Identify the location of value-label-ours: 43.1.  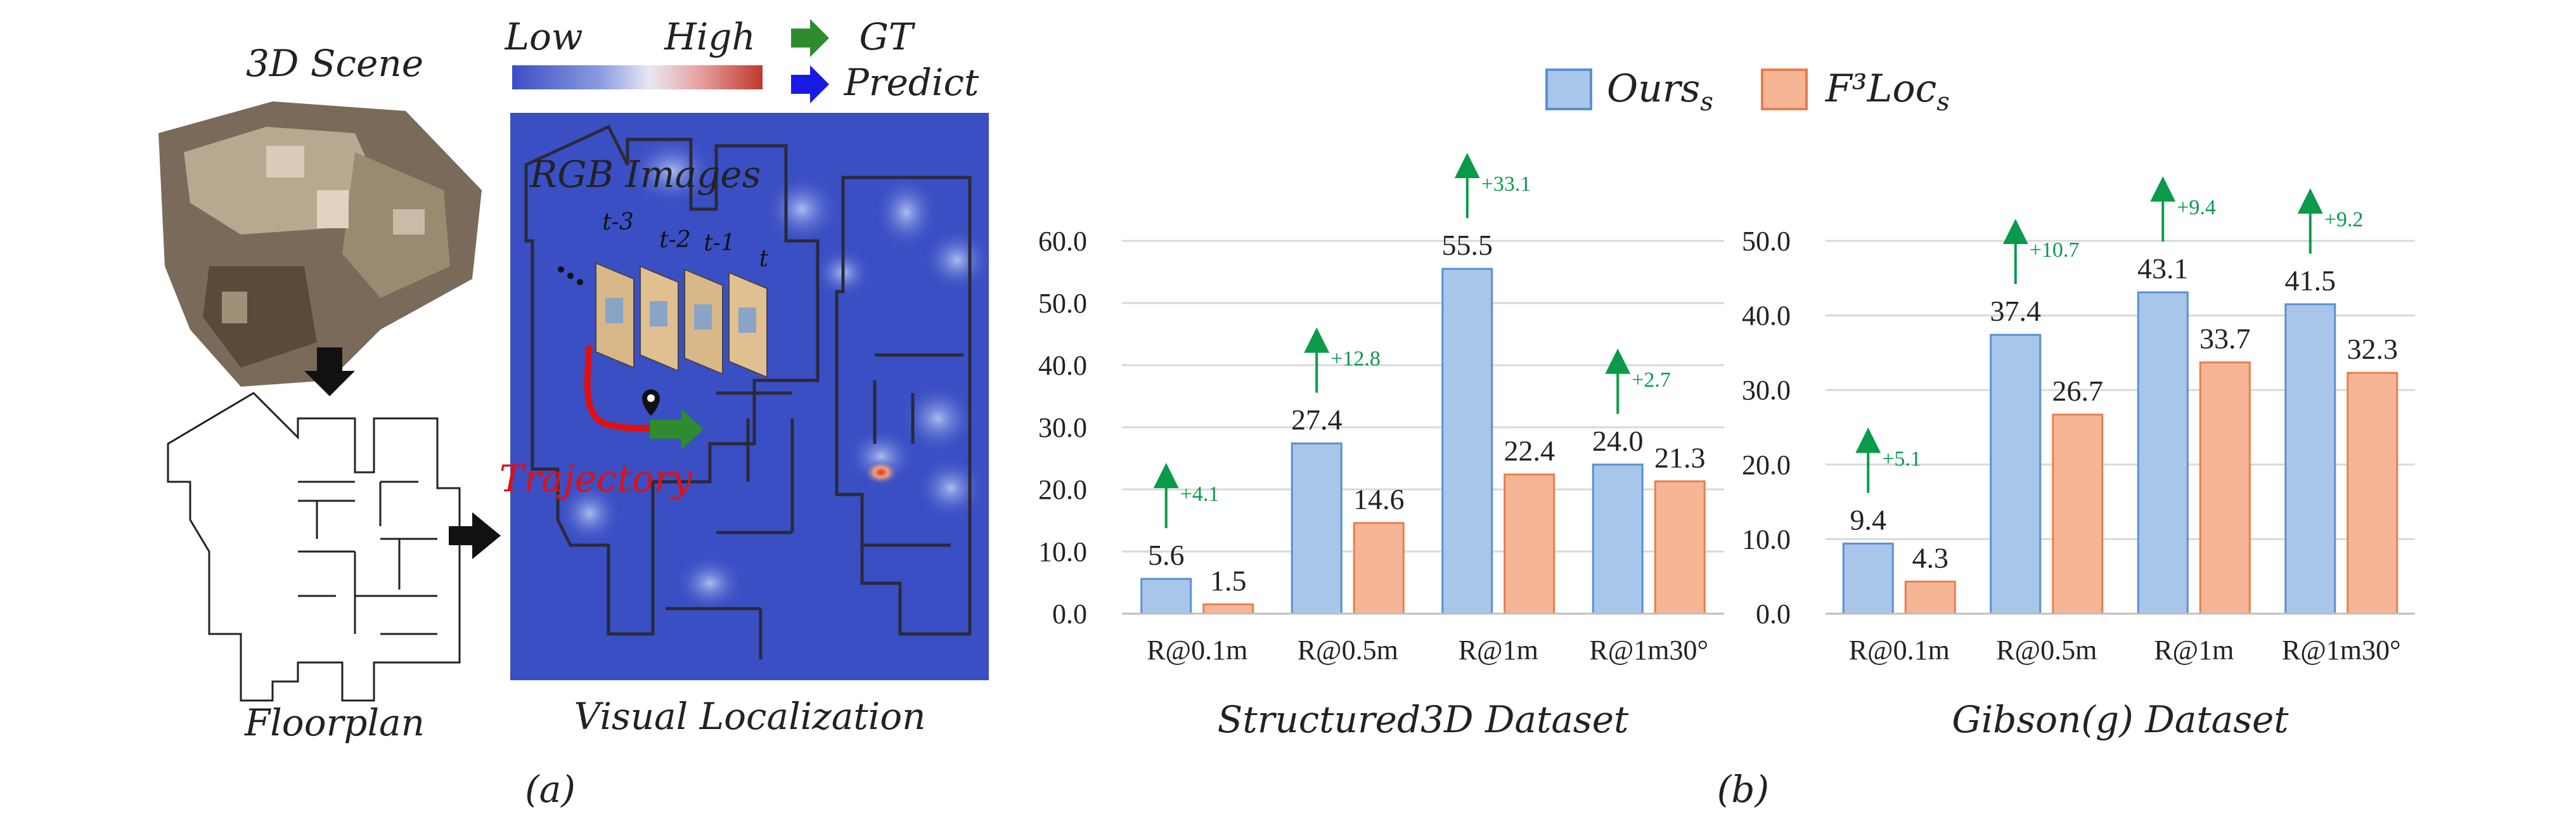
(2163, 268).